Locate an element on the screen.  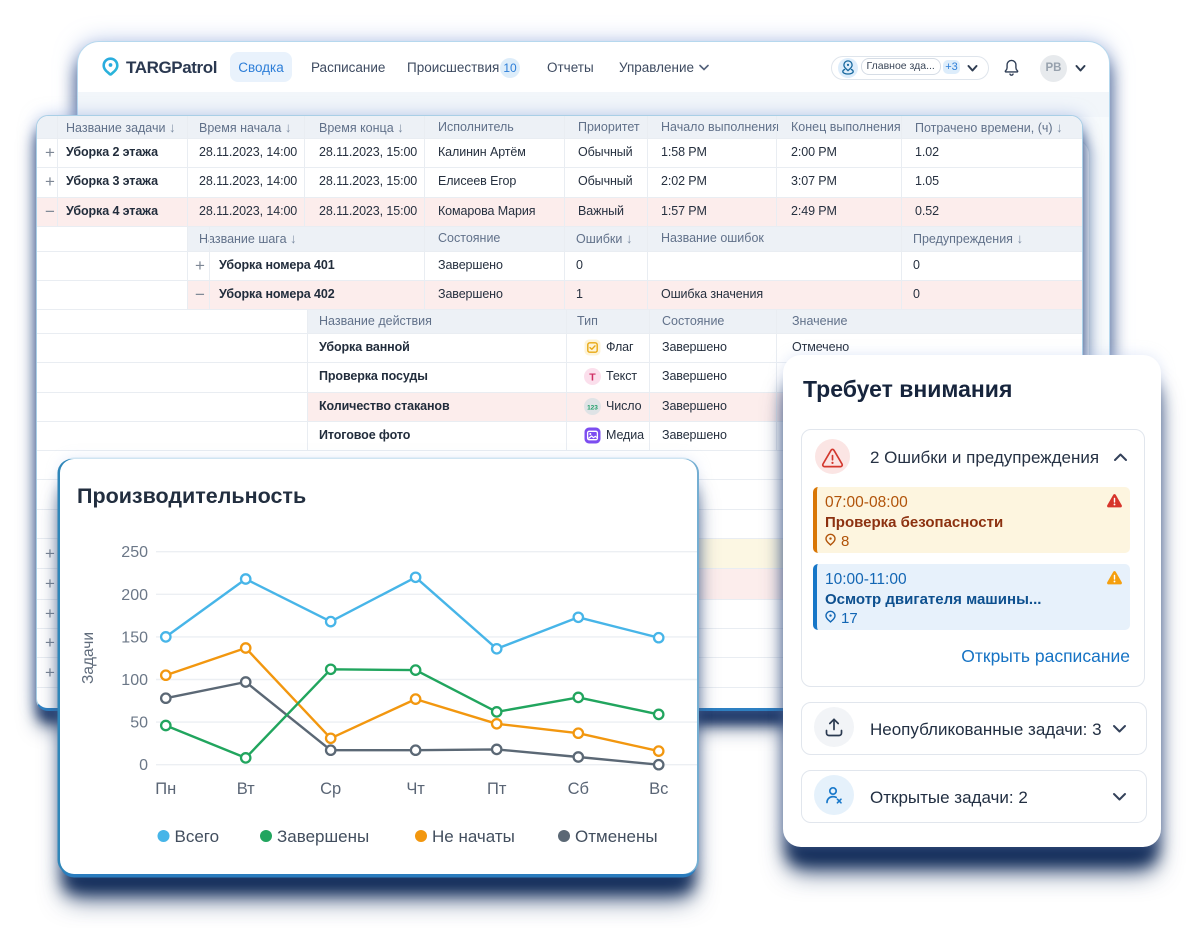
svg-text: Не начаты is located at coordinates (473, 836).